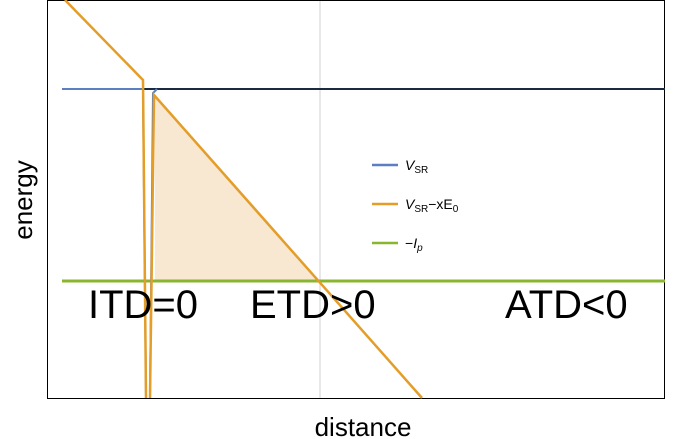 This screenshot has height=439, width=675. Describe the element at coordinates (414, 244) in the screenshot. I see `legend-label: −Ip` at that location.